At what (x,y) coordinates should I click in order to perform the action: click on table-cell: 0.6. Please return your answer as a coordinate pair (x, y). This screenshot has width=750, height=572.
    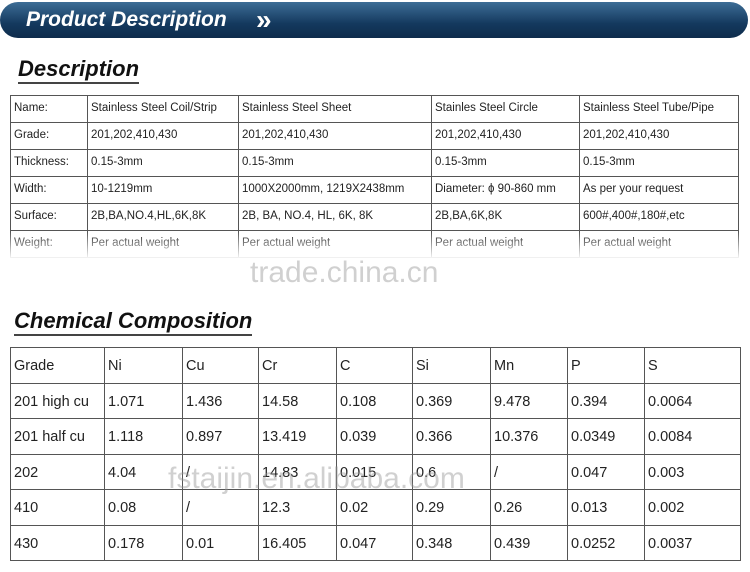
    Looking at the image, I should click on (451, 471).